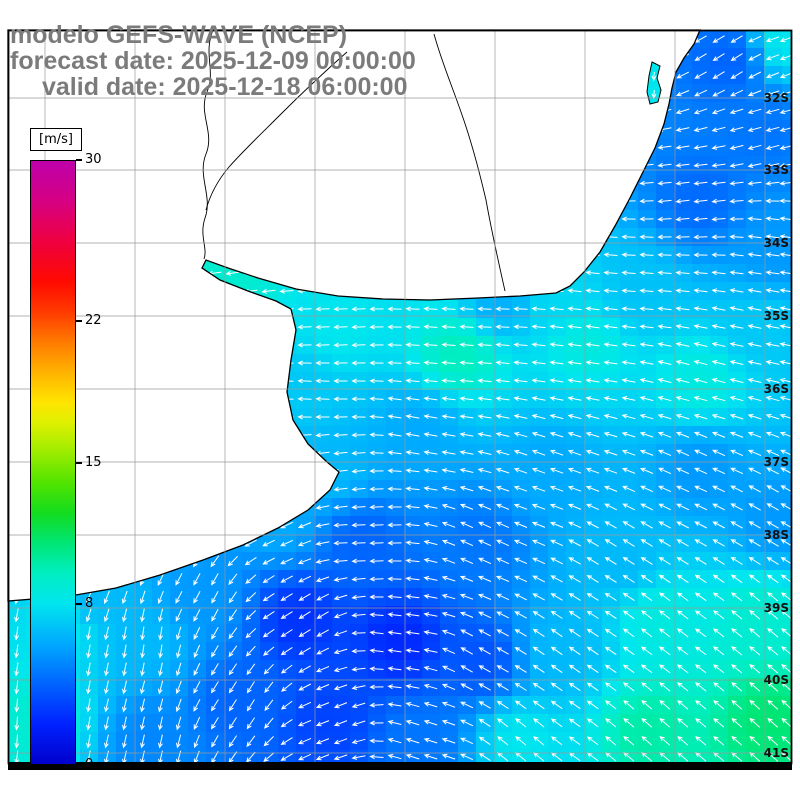  Describe the element at coordinates (776, 680) in the screenshot. I see `lat-label: 40S` at that location.